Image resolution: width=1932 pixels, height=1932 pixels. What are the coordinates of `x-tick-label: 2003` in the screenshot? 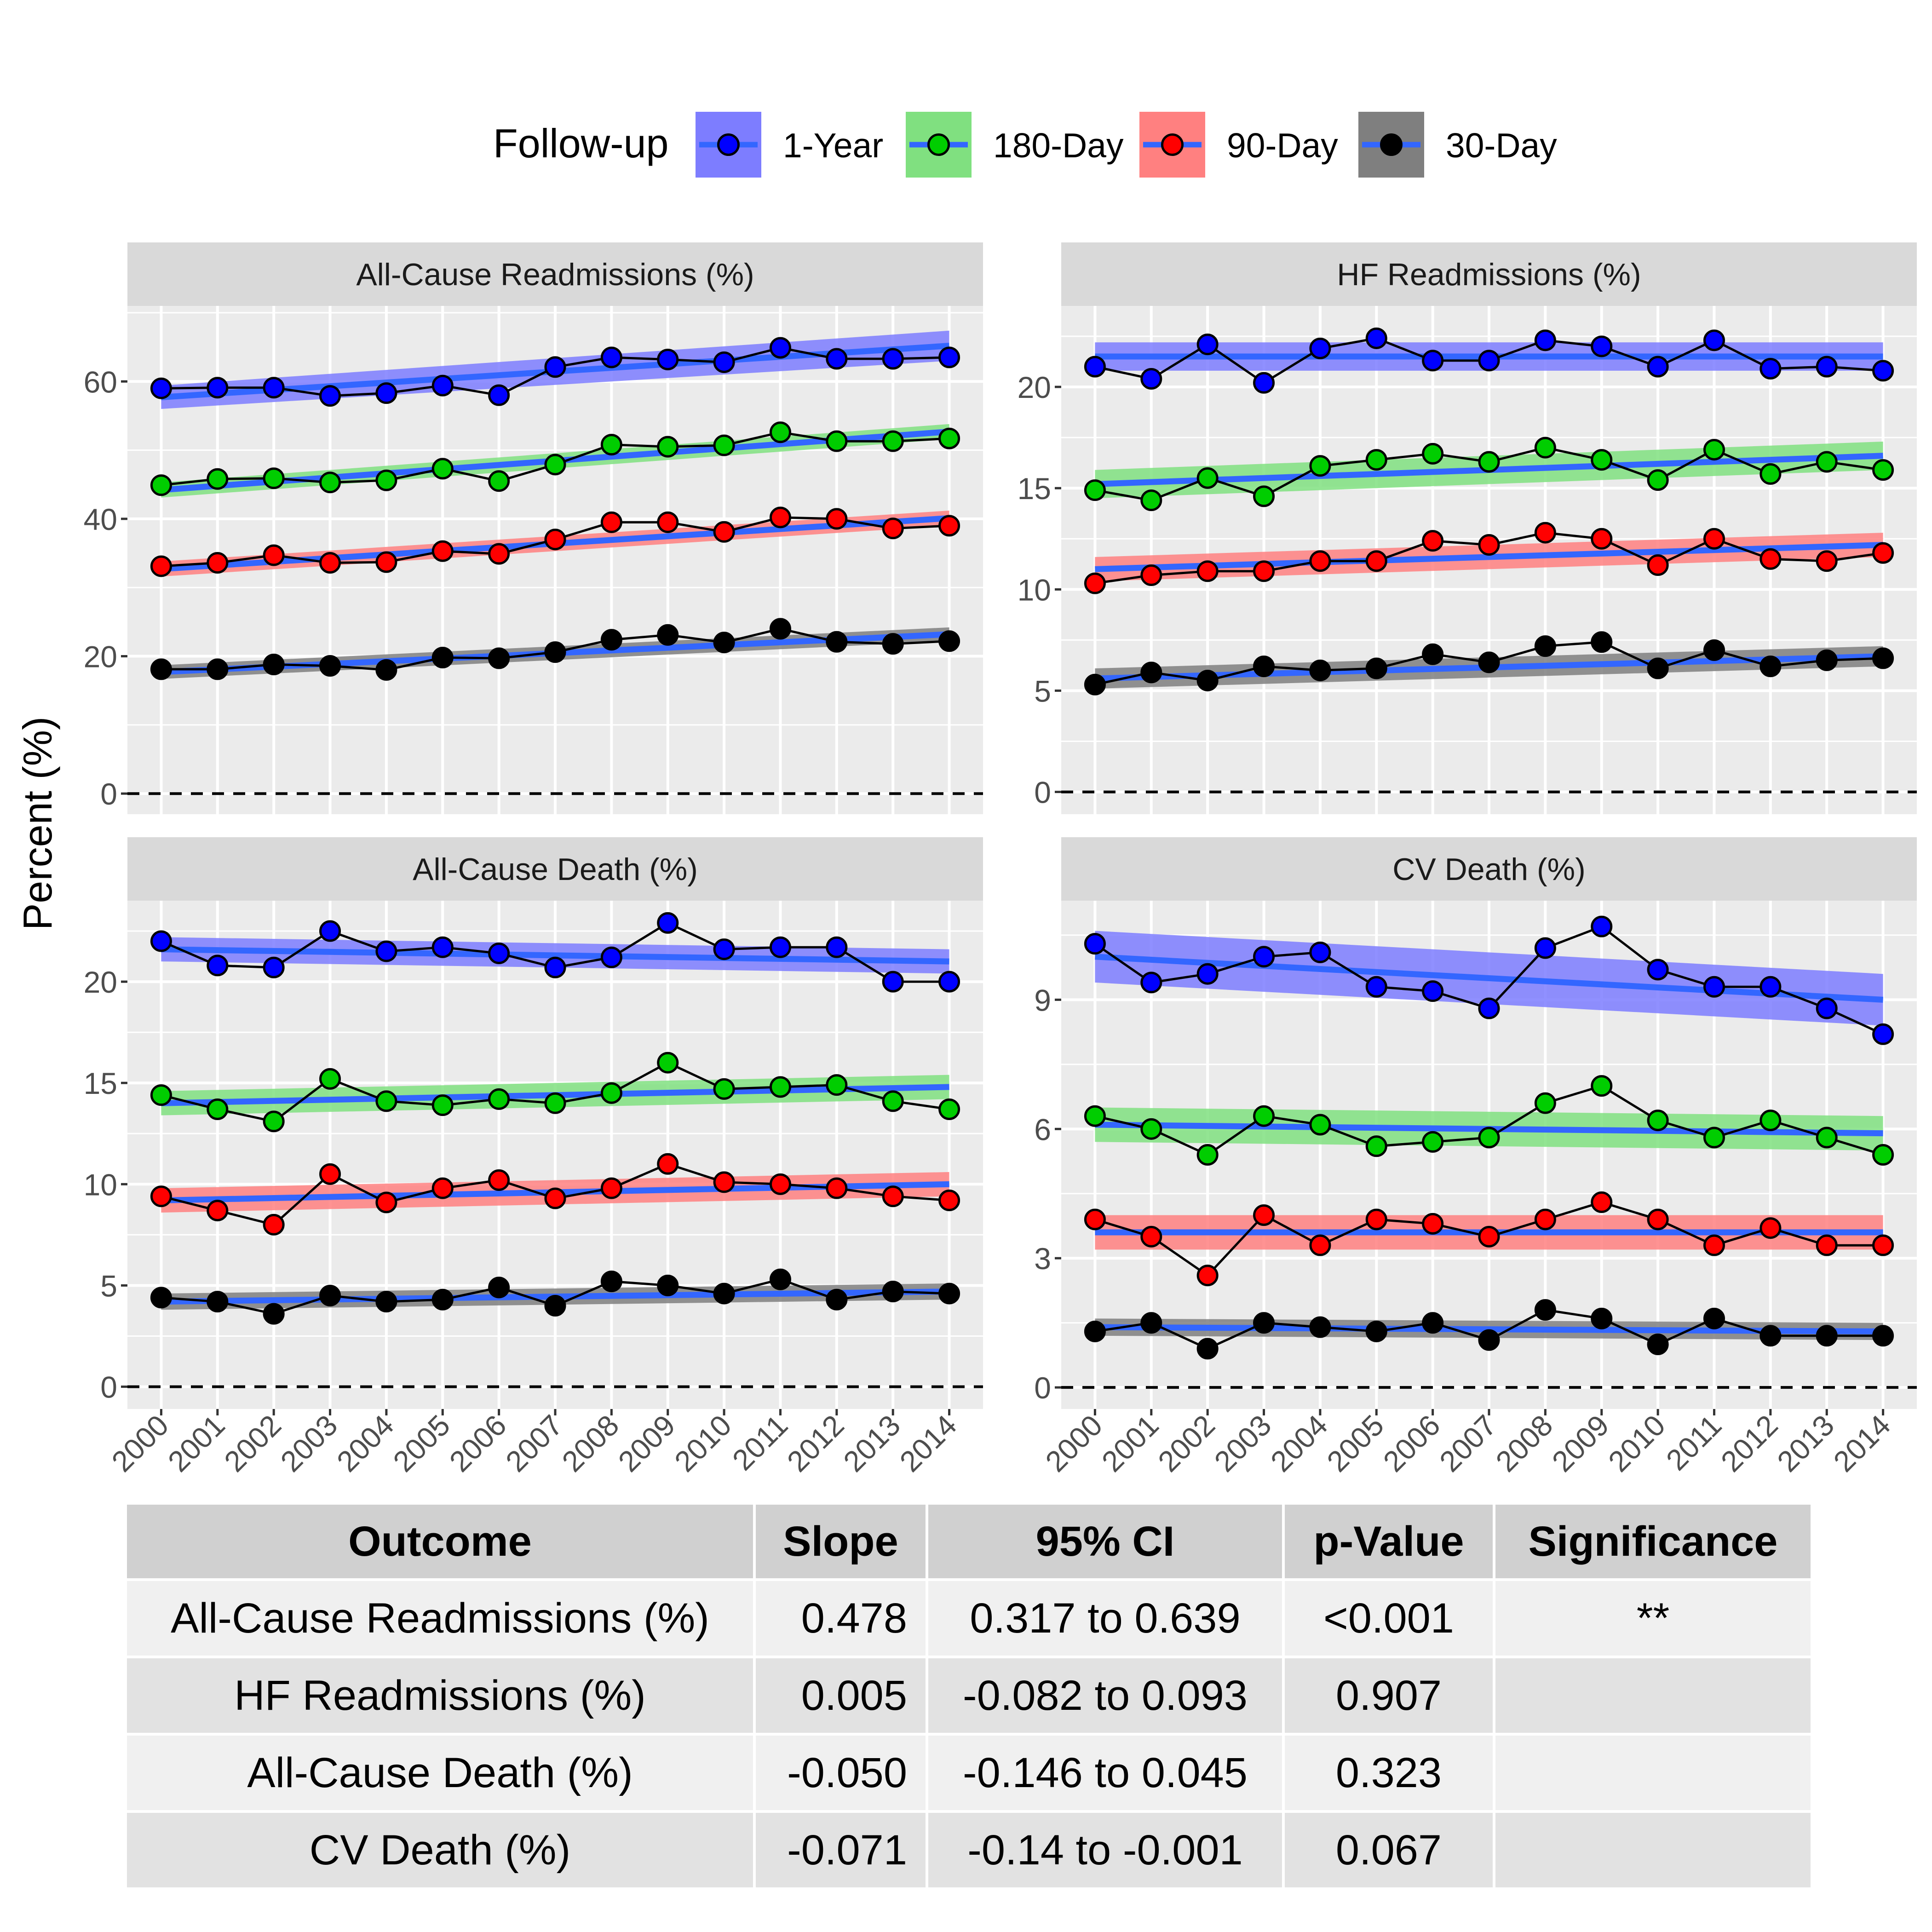 It's located at (1243, 1443).